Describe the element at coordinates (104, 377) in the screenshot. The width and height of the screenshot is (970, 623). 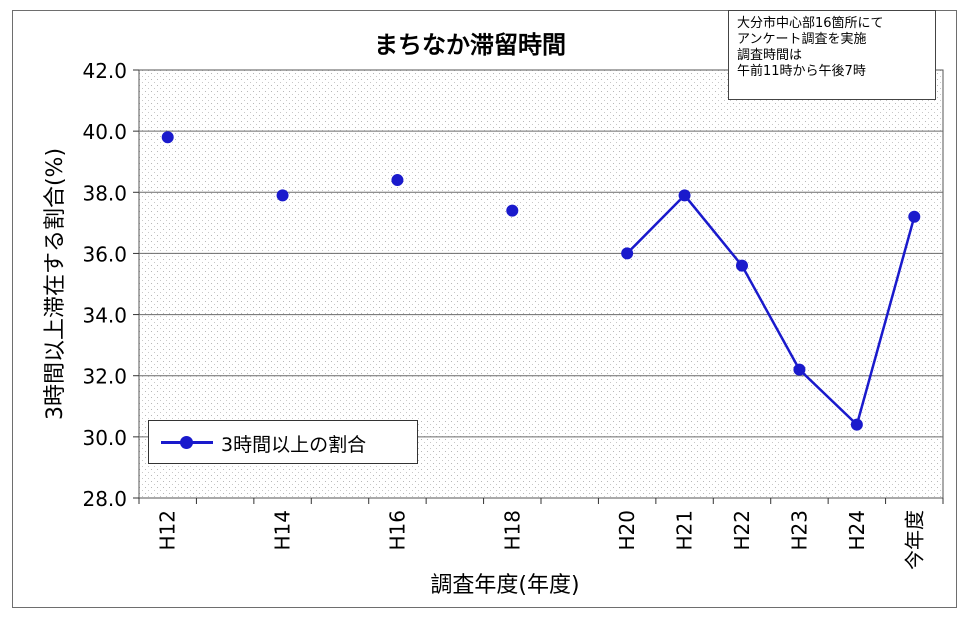
I see `y-tick-label: 32.0` at that location.